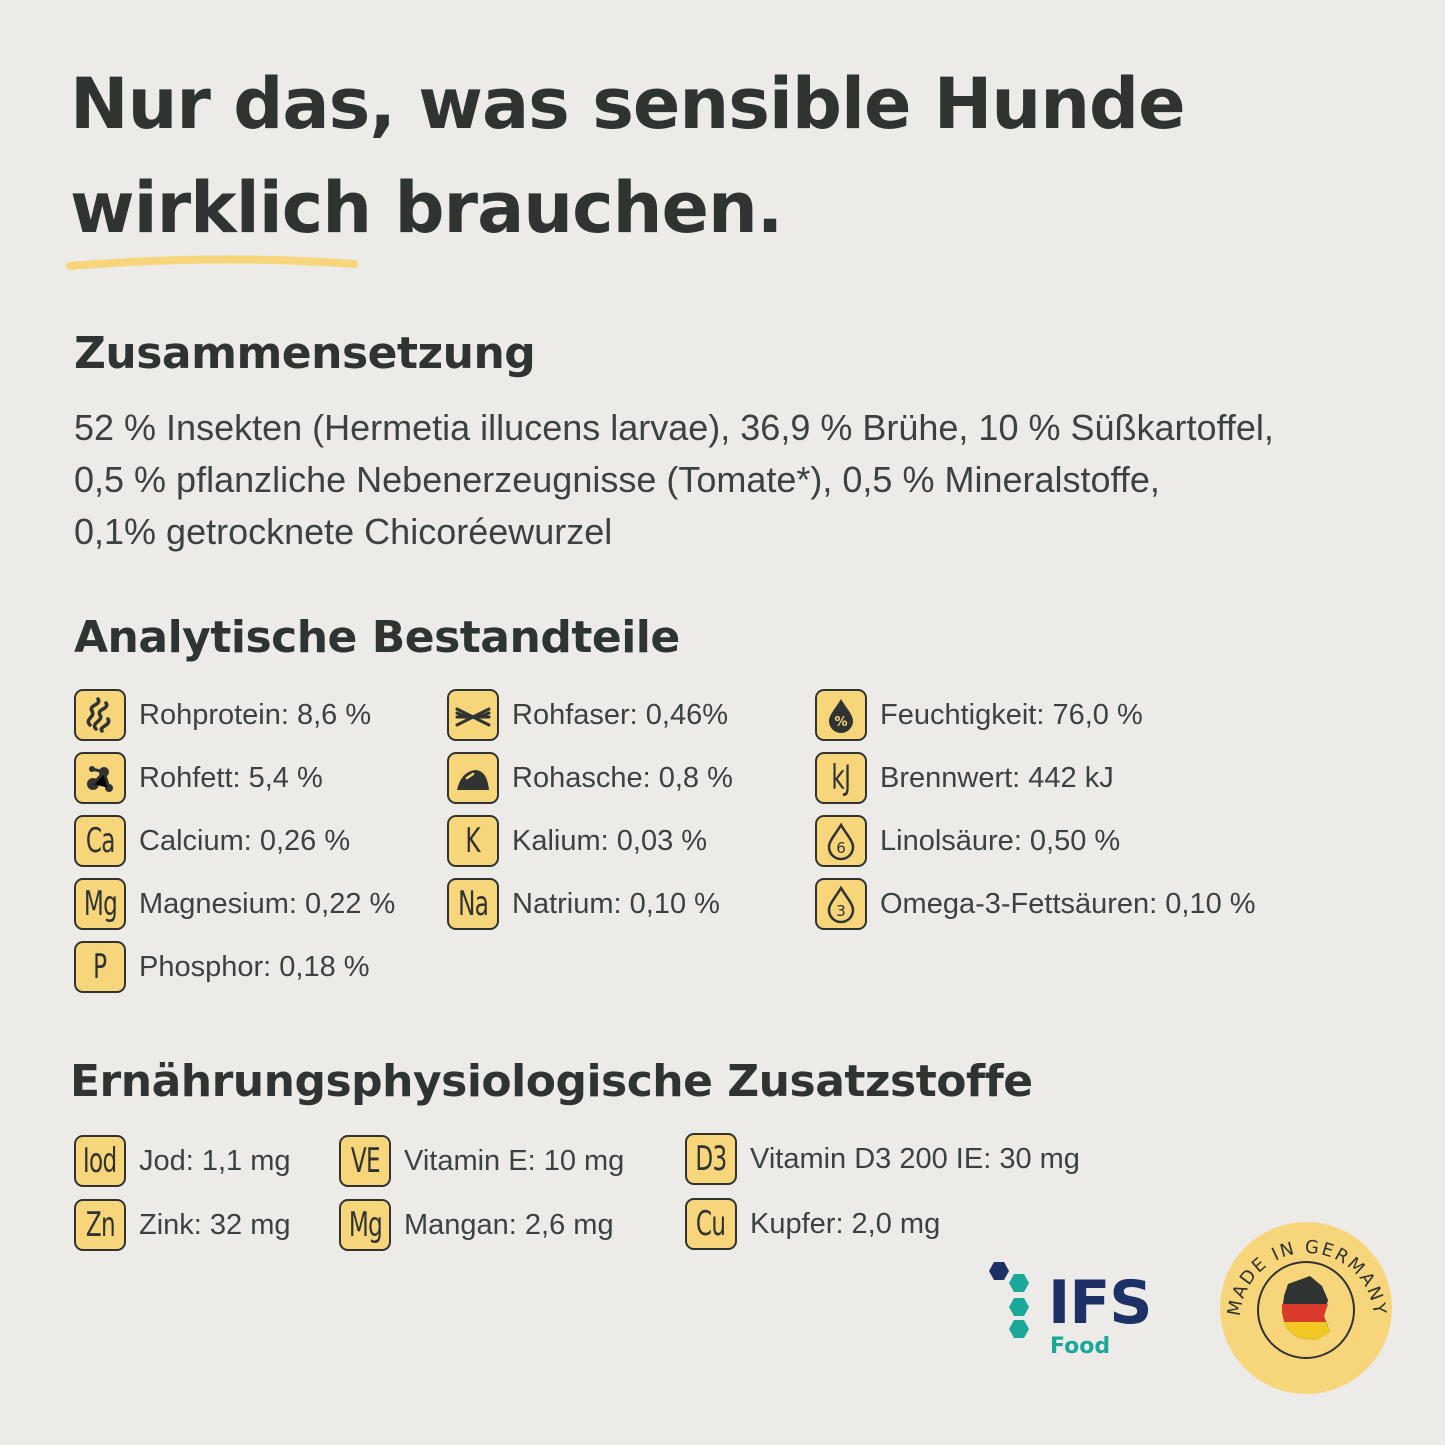 This screenshot has width=1445, height=1445. What do you see at coordinates (365, 1225) in the screenshot?
I see `manganese-icon: Mg` at bounding box center [365, 1225].